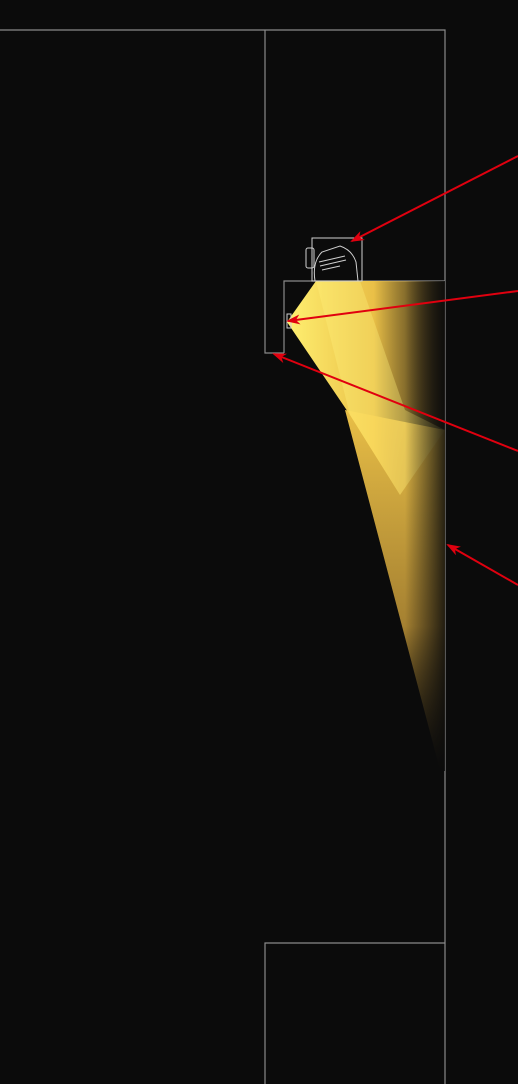 This screenshot has height=1084, width=518. I want to click on soffit-outline, so click(274, 192).